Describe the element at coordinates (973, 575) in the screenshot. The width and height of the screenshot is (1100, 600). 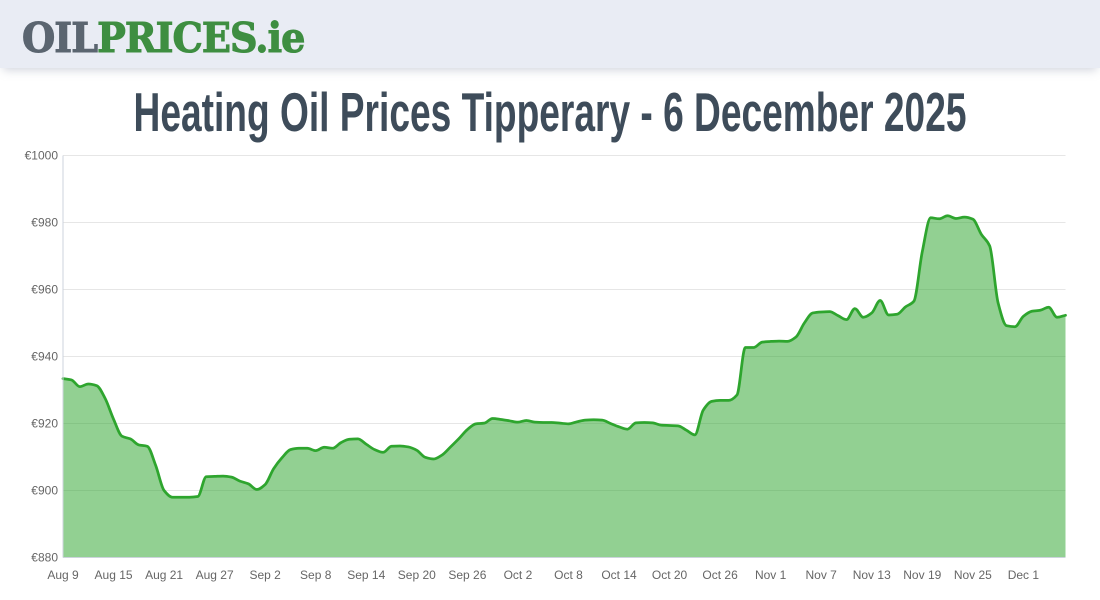
I see `x-axis-label: Nov 25` at that location.